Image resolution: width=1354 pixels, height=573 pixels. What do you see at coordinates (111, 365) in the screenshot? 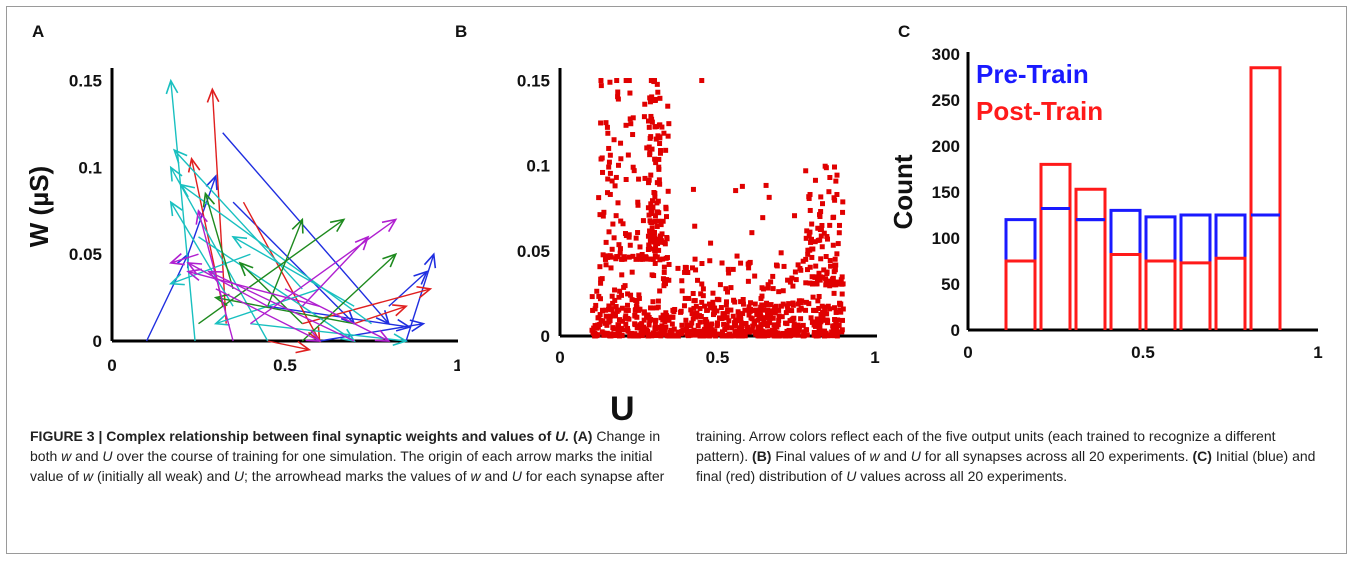
I see `x-tick-label: 0` at bounding box center [111, 365].